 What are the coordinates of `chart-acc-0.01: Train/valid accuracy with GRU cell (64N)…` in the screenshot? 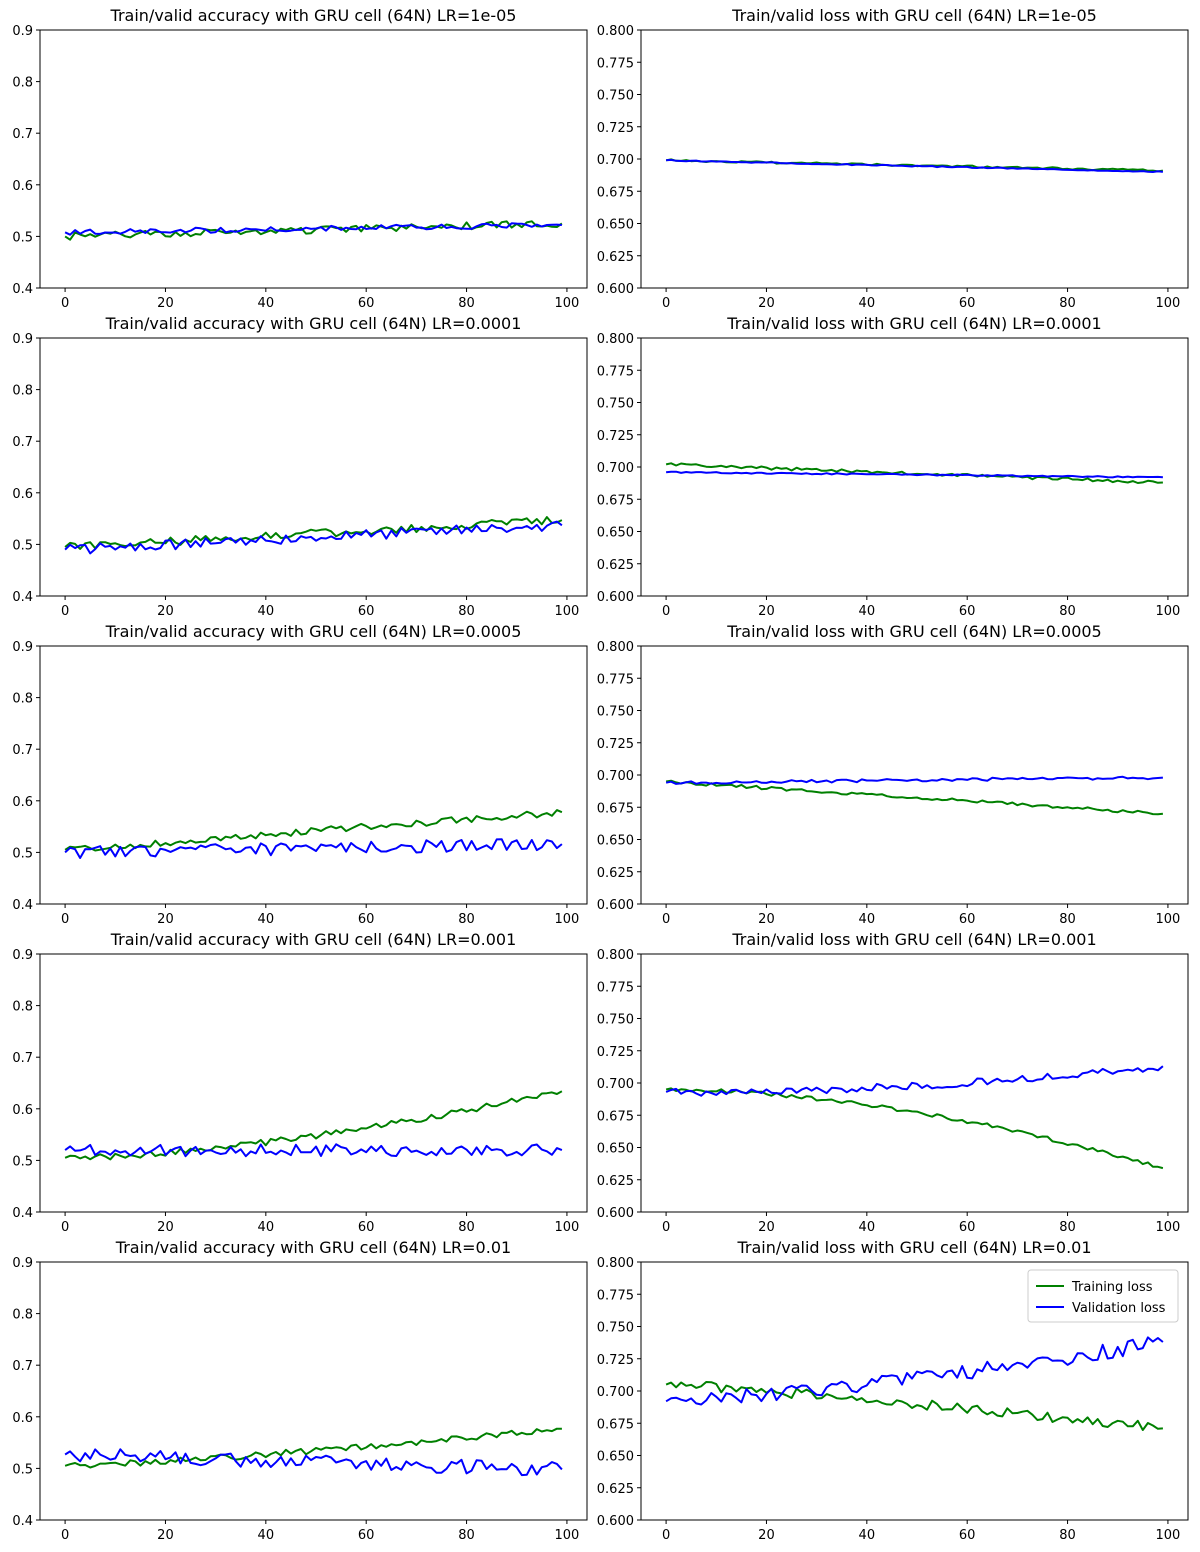 It's located at (300, 1390).